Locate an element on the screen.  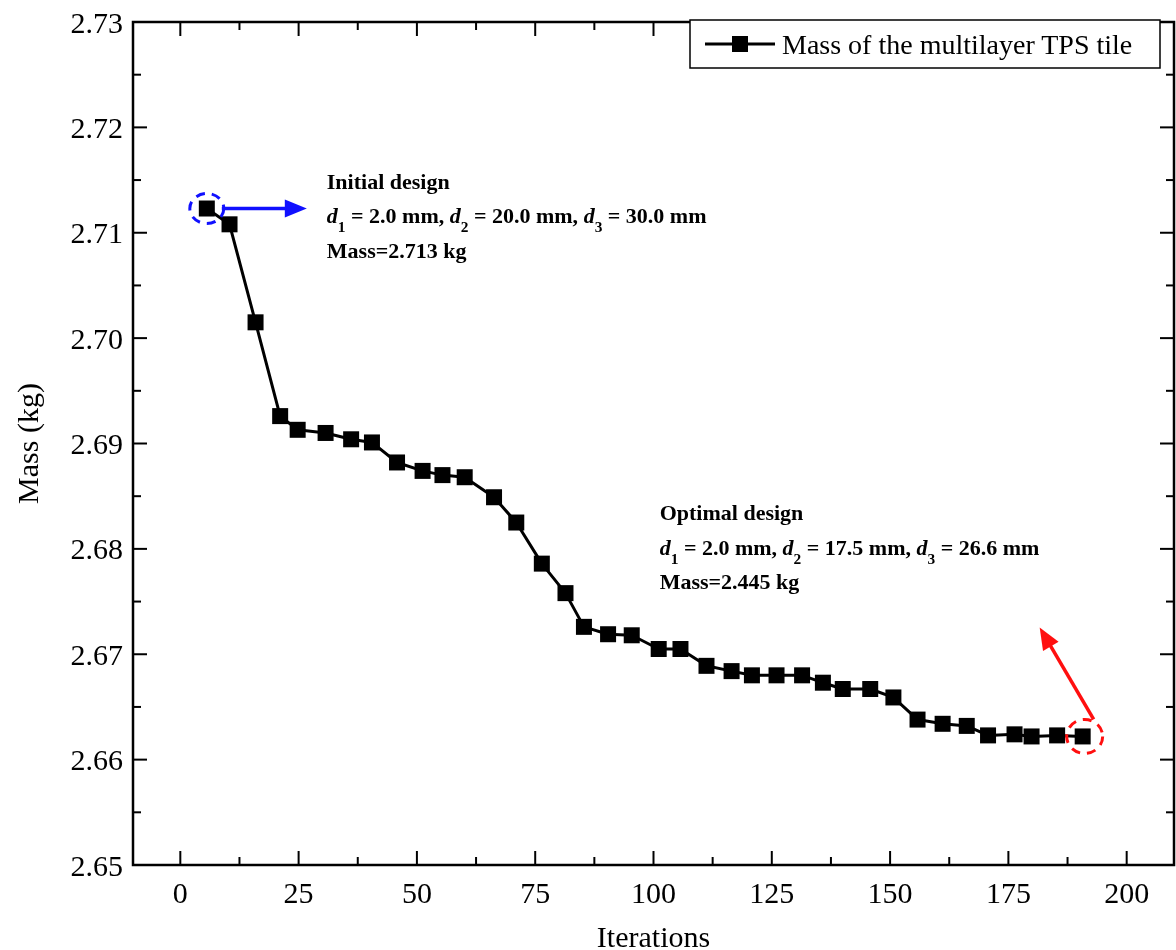
x-tick-label: 100 is located at coordinates (653, 892).